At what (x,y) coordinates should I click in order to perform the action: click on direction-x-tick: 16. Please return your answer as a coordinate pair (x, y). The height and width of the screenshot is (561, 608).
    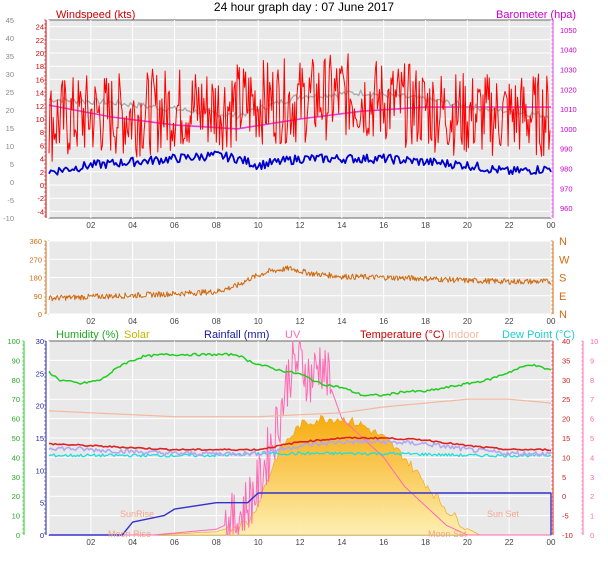
    Looking at the image, I should click on (383, 321).